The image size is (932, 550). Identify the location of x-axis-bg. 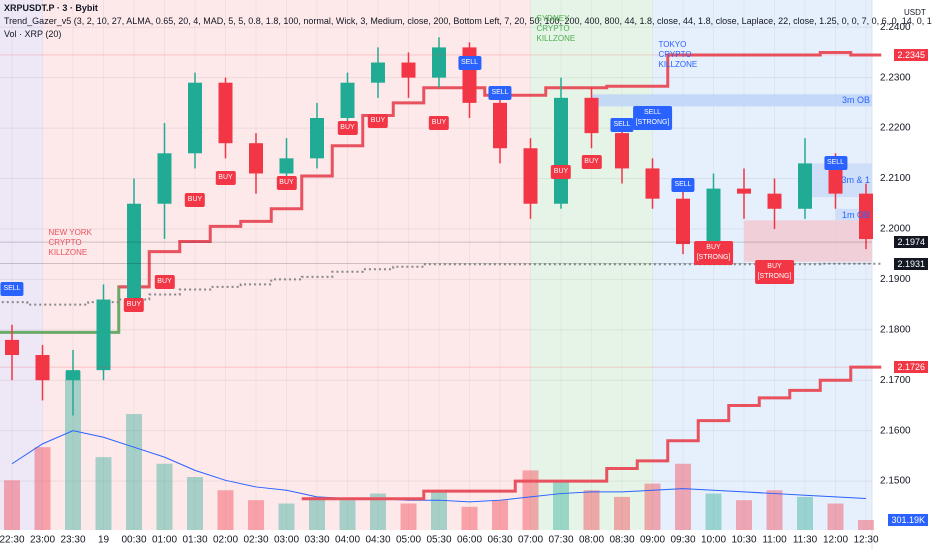
(466, 540).